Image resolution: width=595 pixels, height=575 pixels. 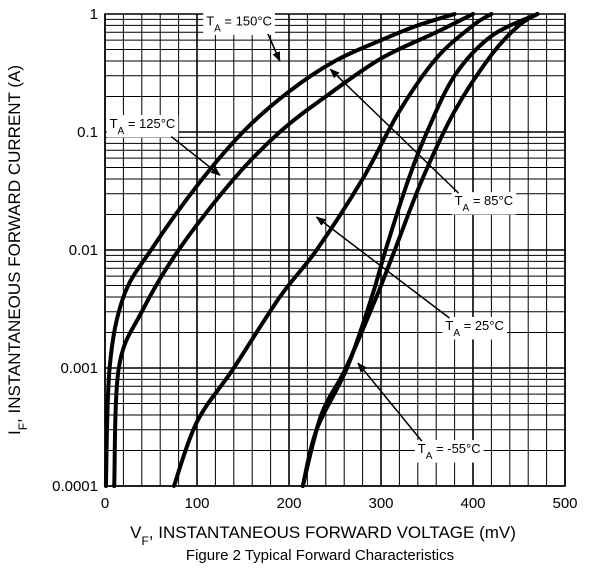 I want to click on series-label: TA = 85°C, so click(x=484, y=203).